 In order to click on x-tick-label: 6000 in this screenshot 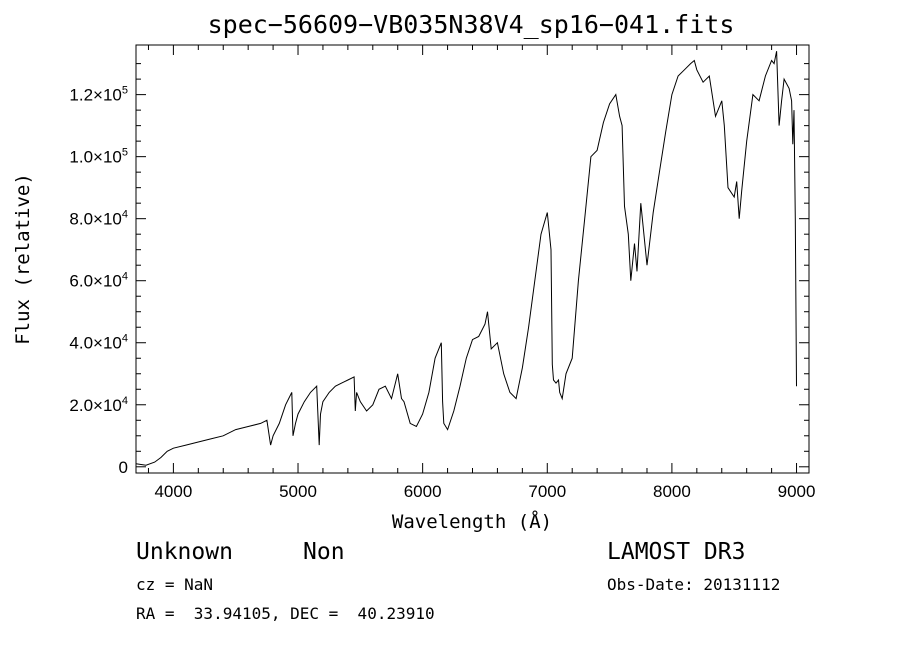, I will do `click(423, 491)`.